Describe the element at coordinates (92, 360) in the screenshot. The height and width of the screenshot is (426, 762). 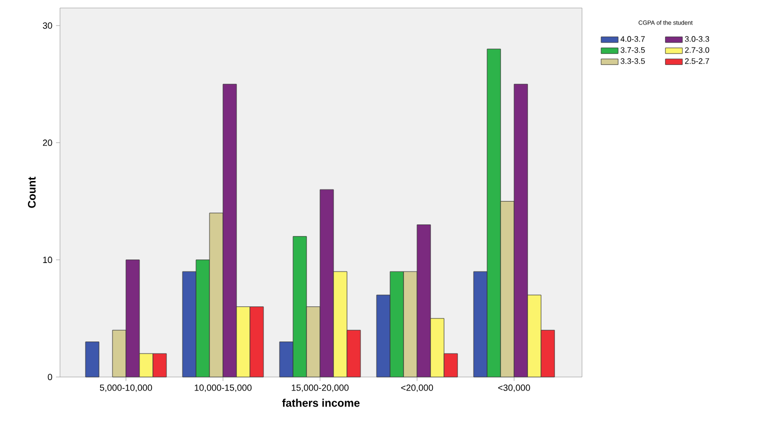
I see `bar` at that location.